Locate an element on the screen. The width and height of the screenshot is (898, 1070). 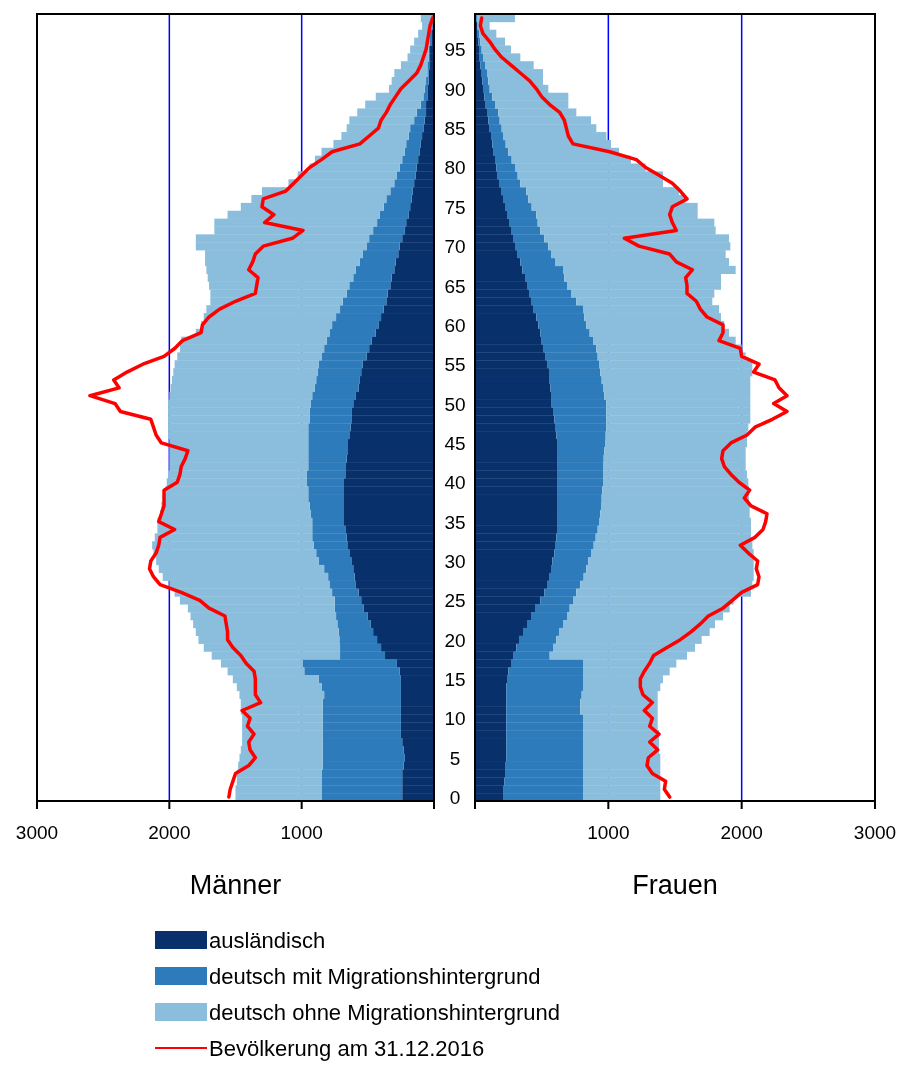
y-tick-label: 85 is located at coordinates (455, 129).